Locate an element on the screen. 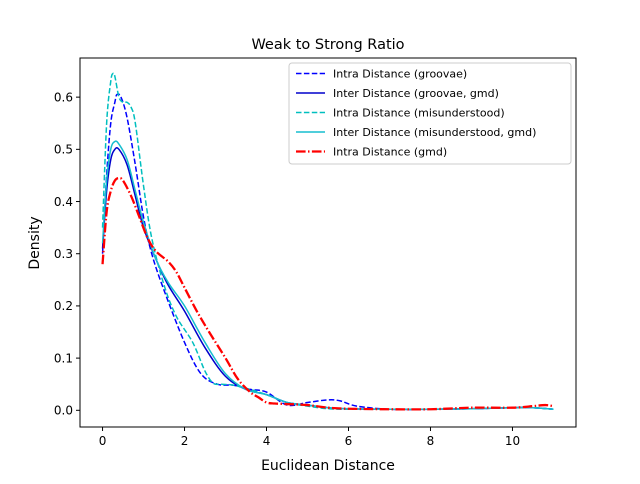 This screenshot has height=484, width=640. y-tick-label: 0.1 is located at coordinates (63, 358).